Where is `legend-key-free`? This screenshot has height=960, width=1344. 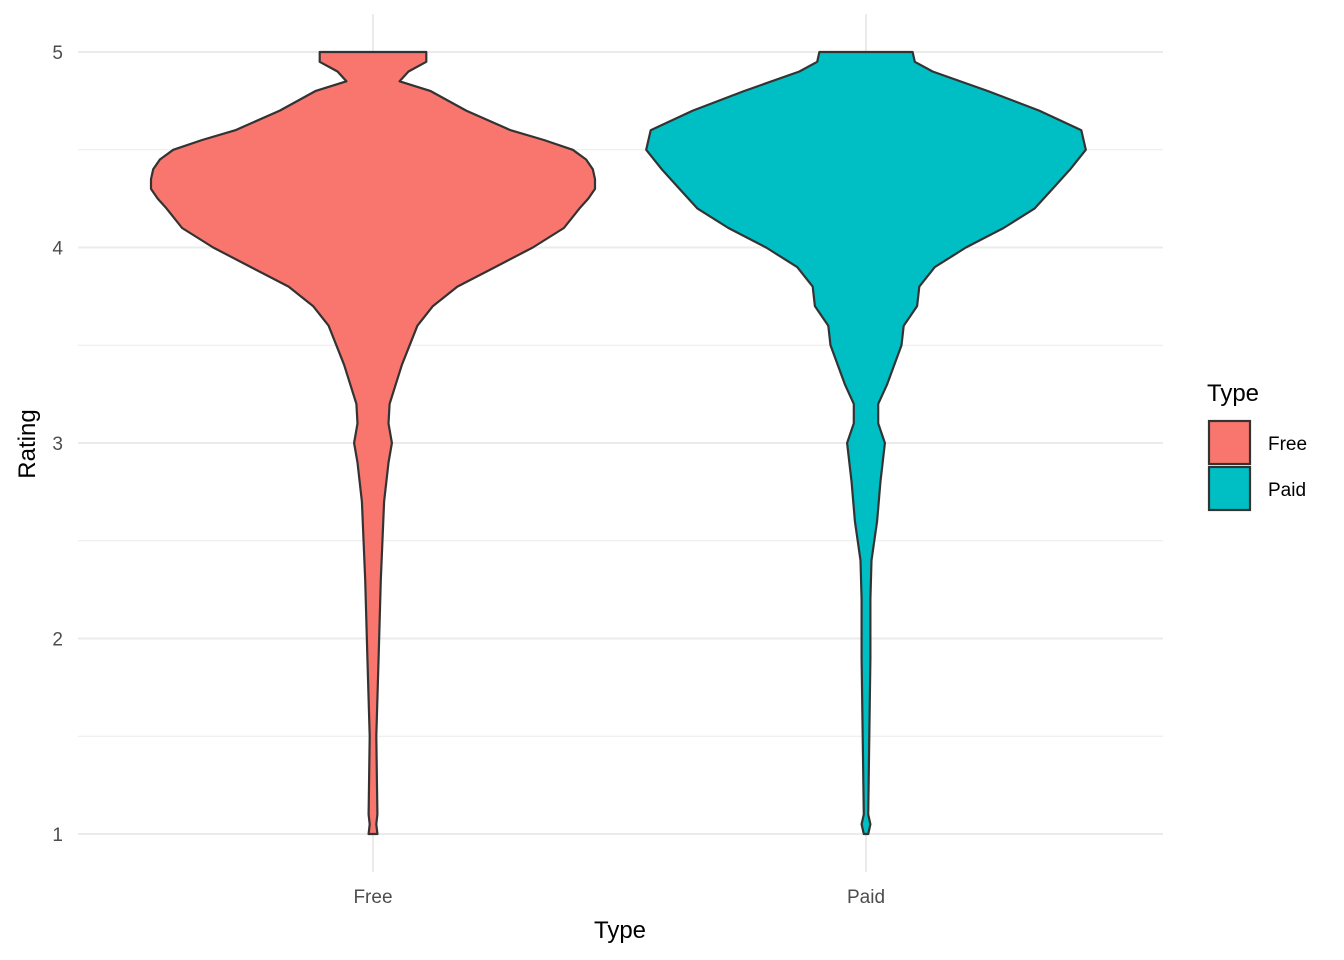
legend-key-free is located at coordinates (1229, 442).